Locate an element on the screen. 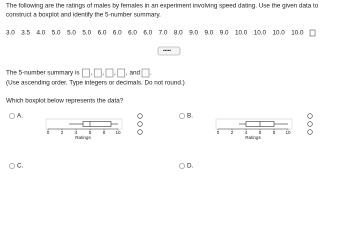 The image size is (350, 240). expand-dots: ••••• is located at coordinates (167, 50).